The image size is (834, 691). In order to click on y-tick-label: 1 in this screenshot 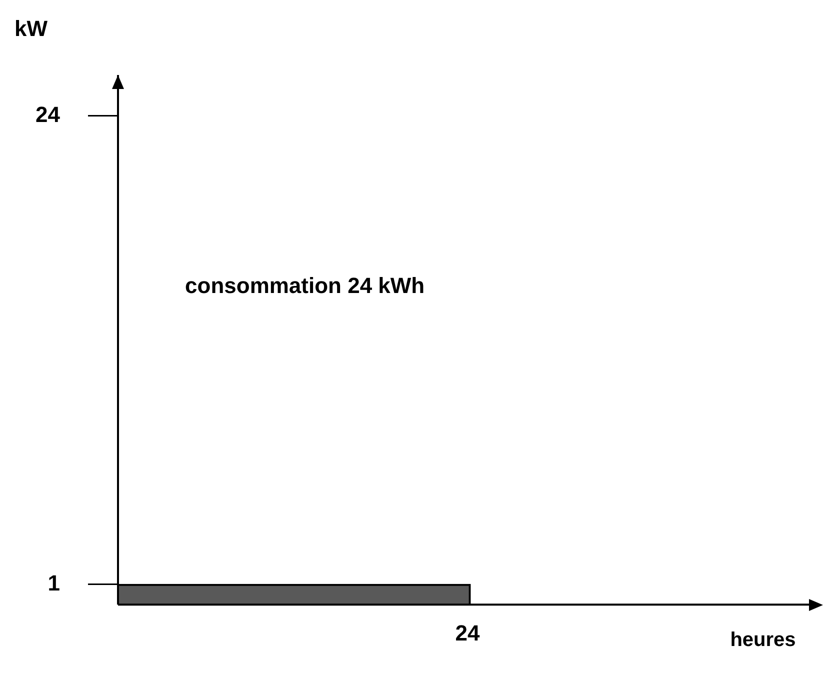, I will do `click(54, 583)`.